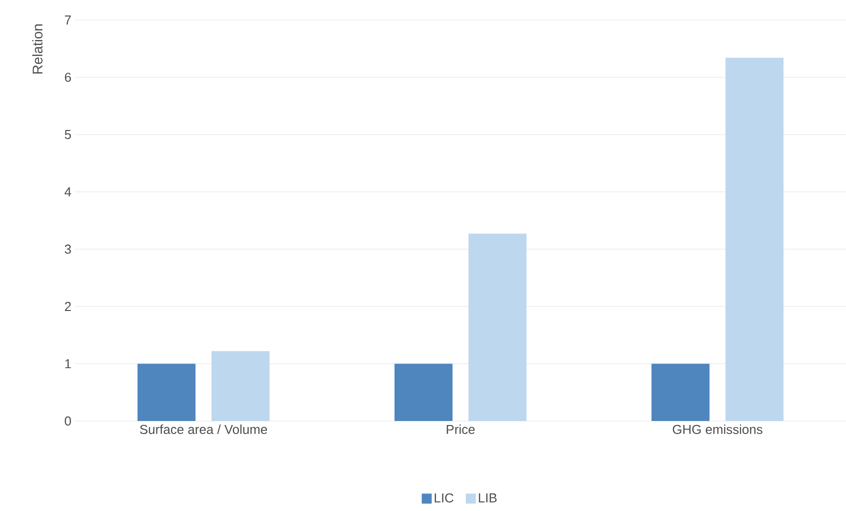 The width and height of the screenshot is (846, 511). I want to click on y-tick-label: 5, so click(67, 135).